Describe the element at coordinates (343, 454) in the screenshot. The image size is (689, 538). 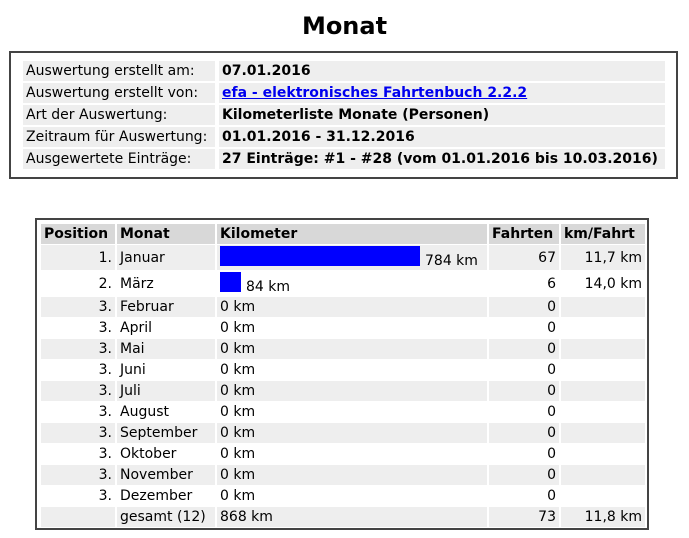
I see `table-row: 3. Oktober 0 km 0` at that location.